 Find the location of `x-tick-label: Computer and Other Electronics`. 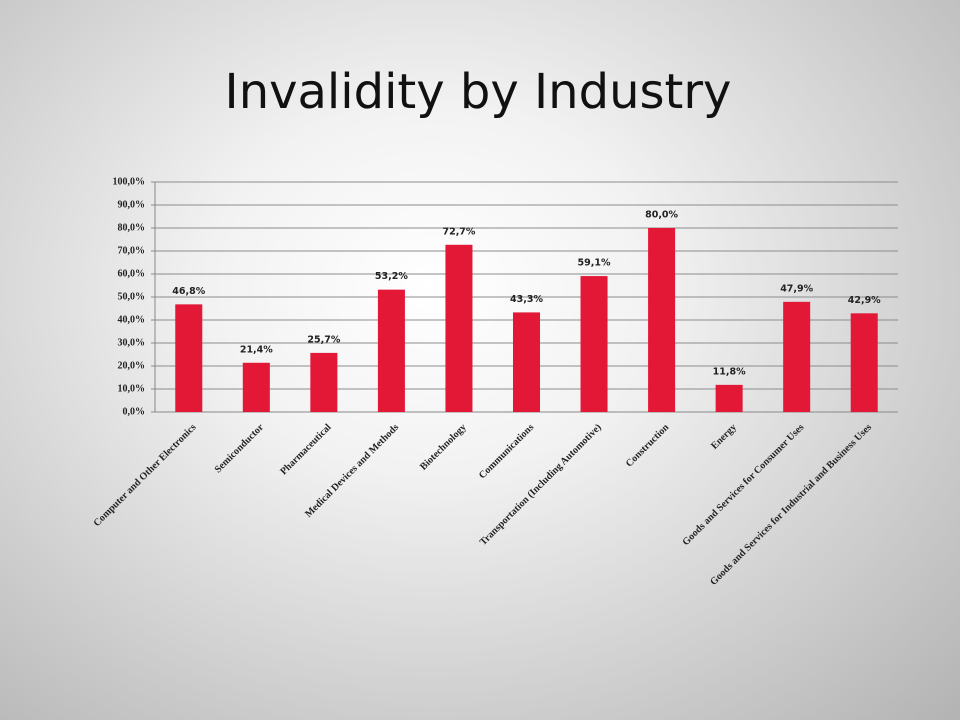

x-tick-label: Computer and Other Electronics is located at coordinates (145, 475).